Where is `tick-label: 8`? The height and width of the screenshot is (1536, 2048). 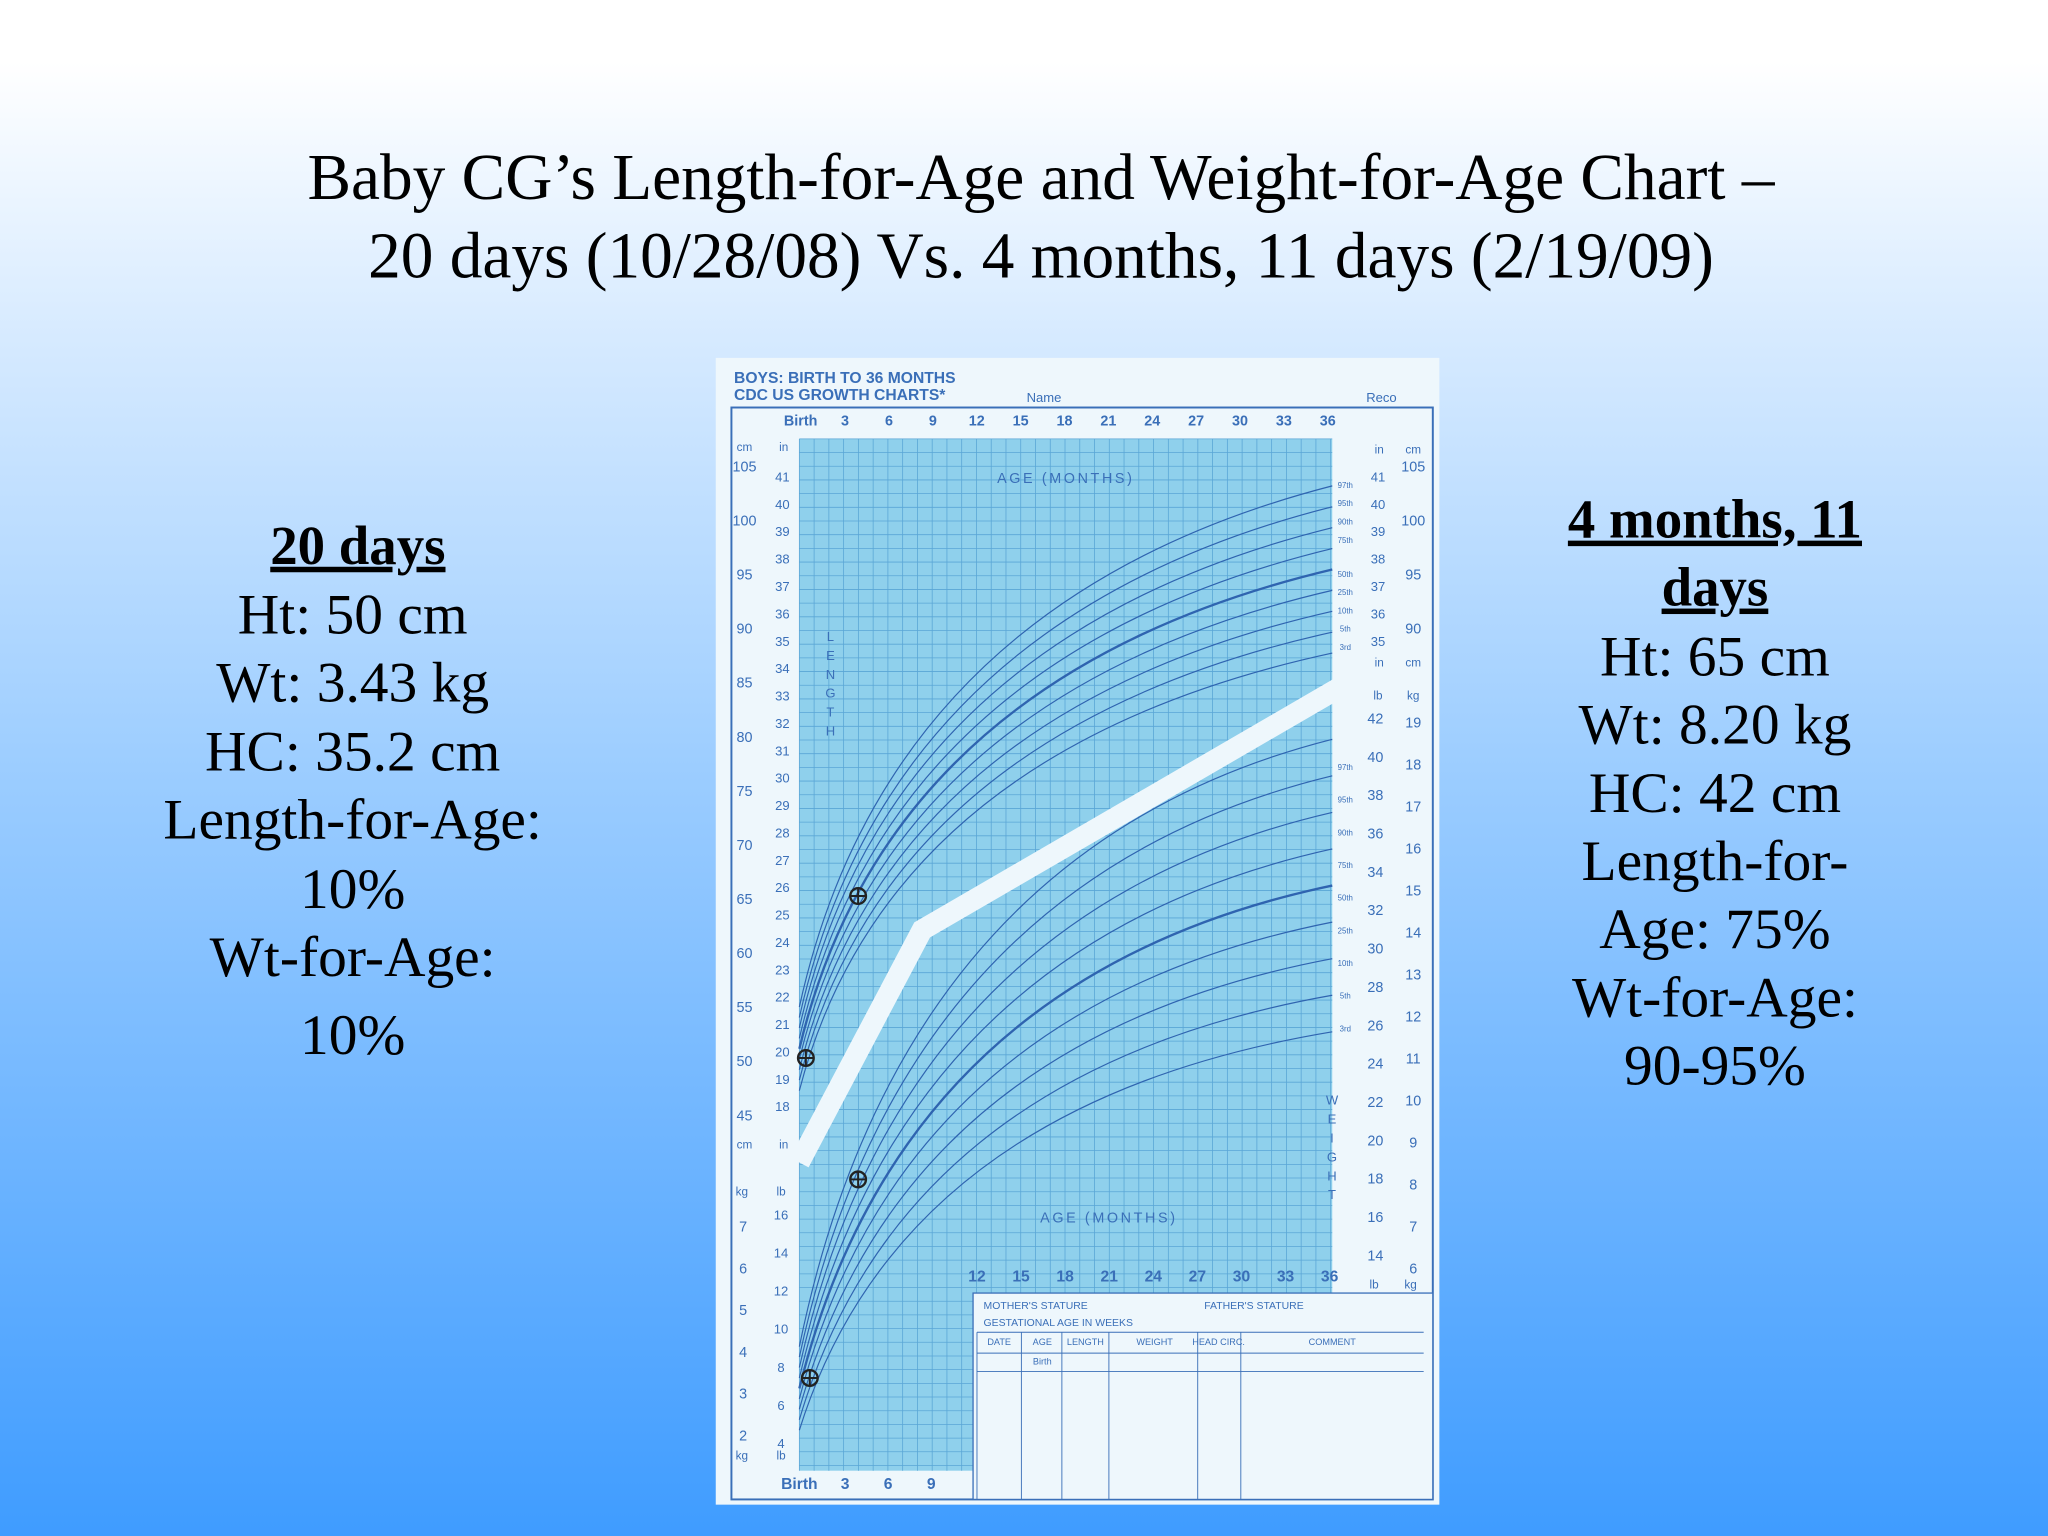 tick-label: 8 is located at coordinates (1413, 1185).